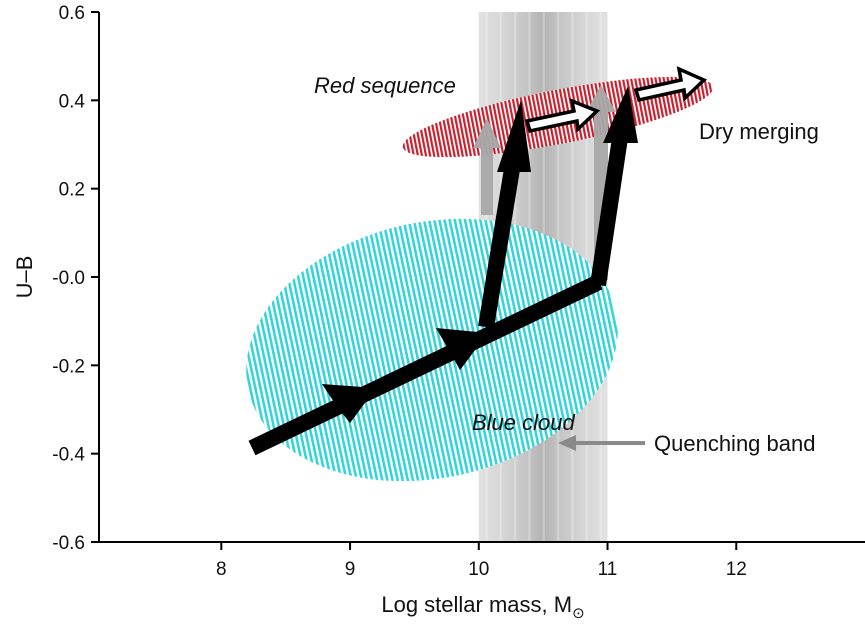  I want to click on quenching-band-label: Quenching band, so click(734, 443).